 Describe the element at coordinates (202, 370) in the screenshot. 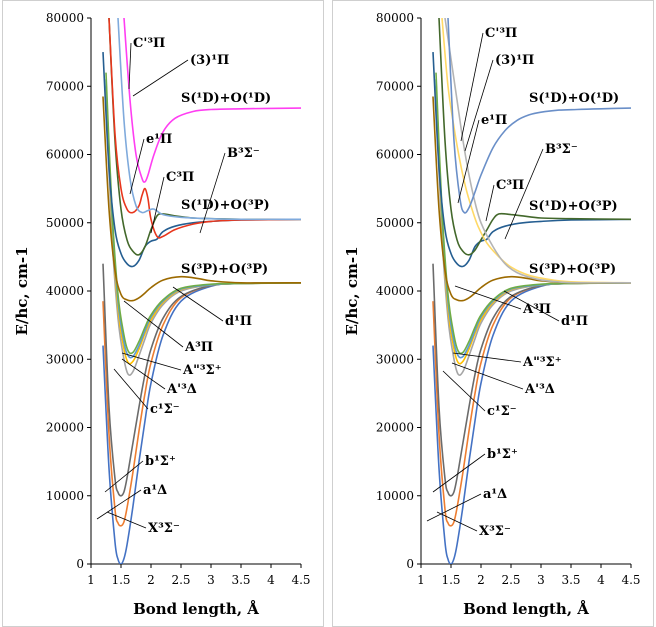

I see `state-label-a: A"³Σ⁺` at that location.